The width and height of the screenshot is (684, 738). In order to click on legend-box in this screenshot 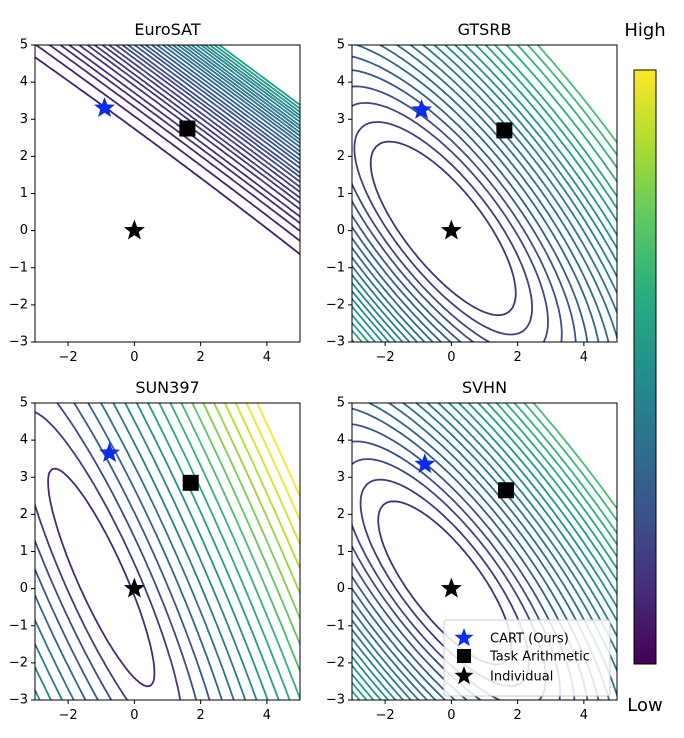, I will do `click(527, 658)`.